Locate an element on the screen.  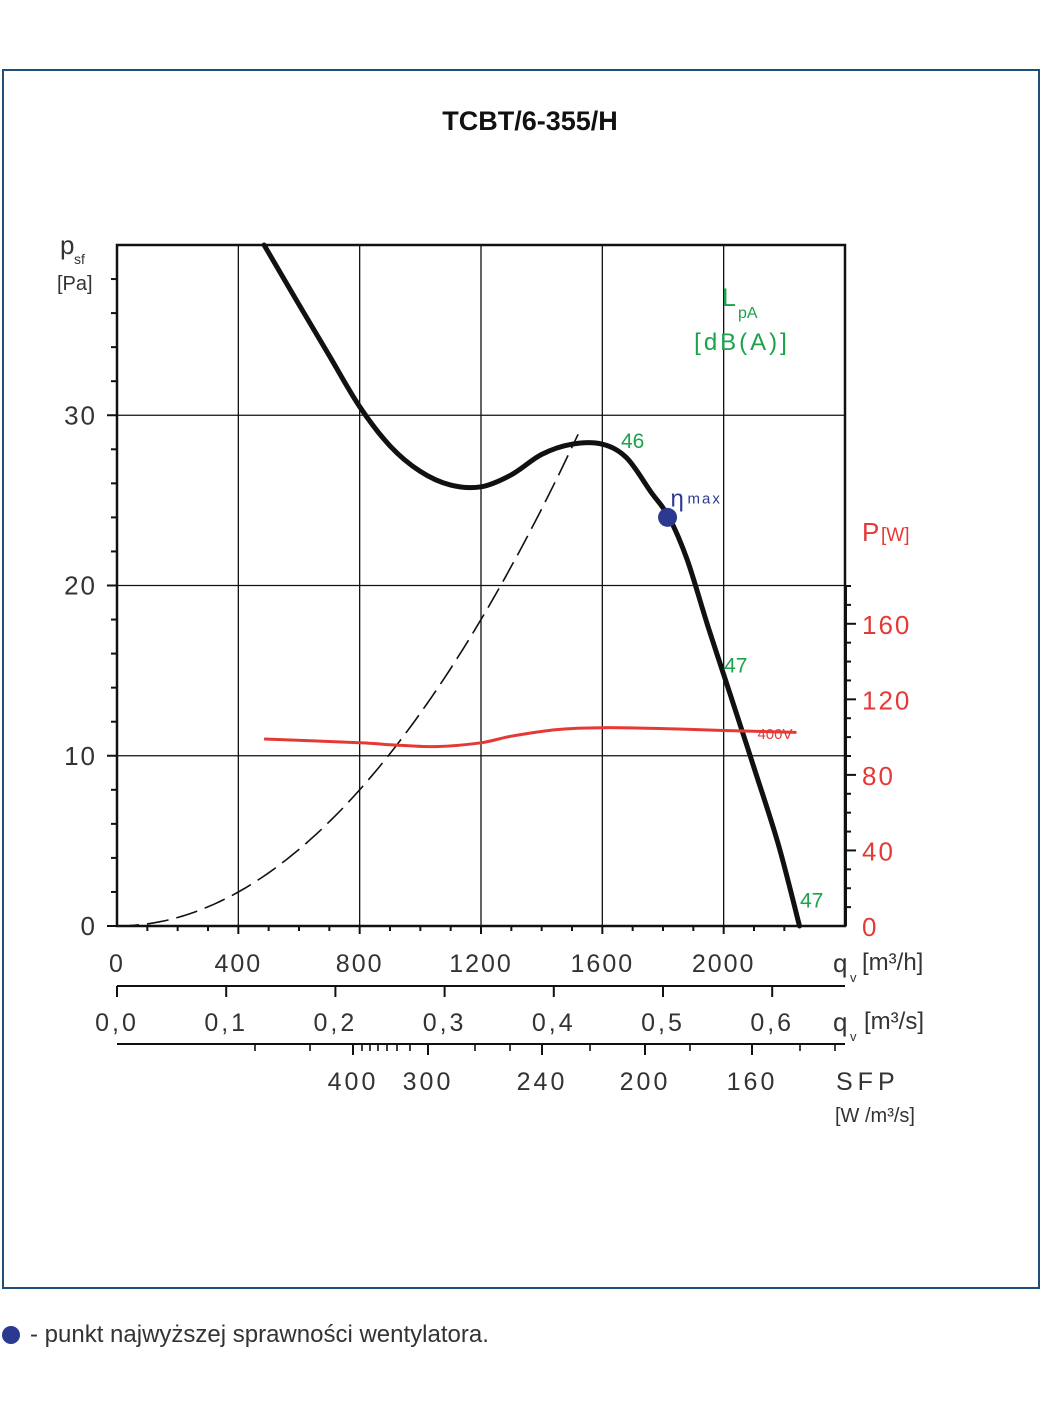
power-tick-label: 80 is located at coordinates (878, 776).